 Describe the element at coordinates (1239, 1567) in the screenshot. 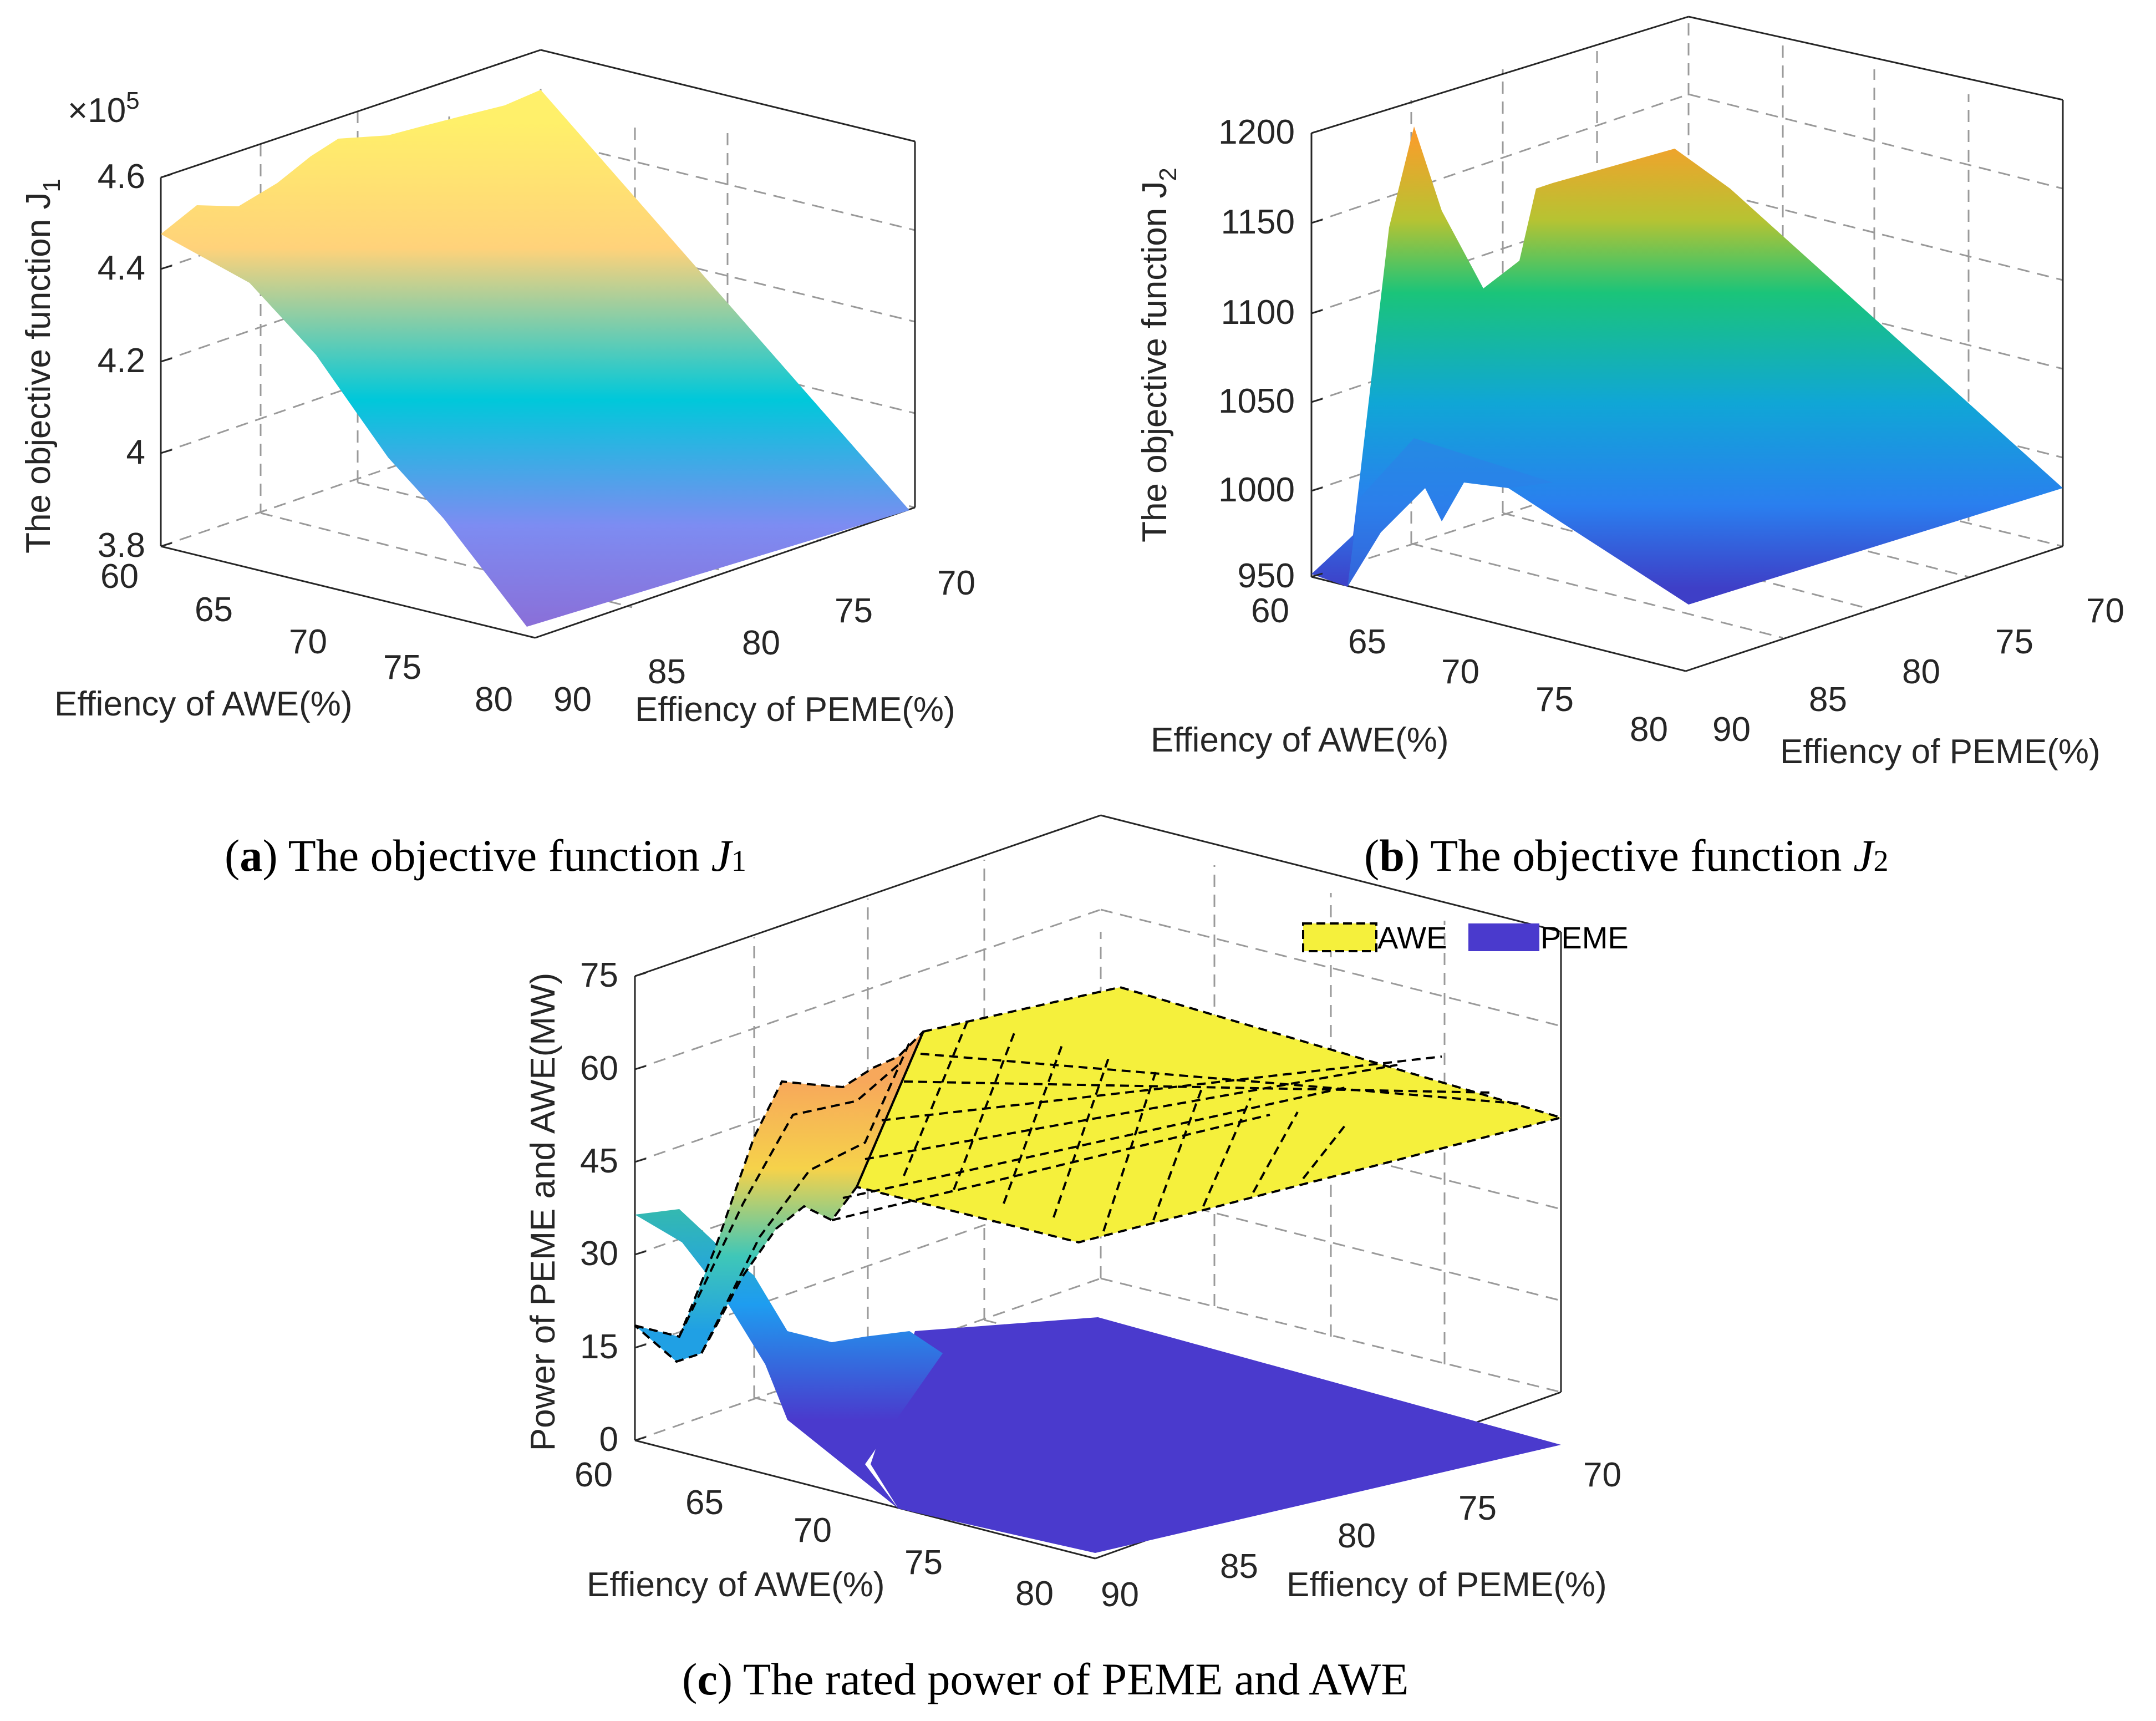

I see `panel-c-y-tick: 85` at that location.